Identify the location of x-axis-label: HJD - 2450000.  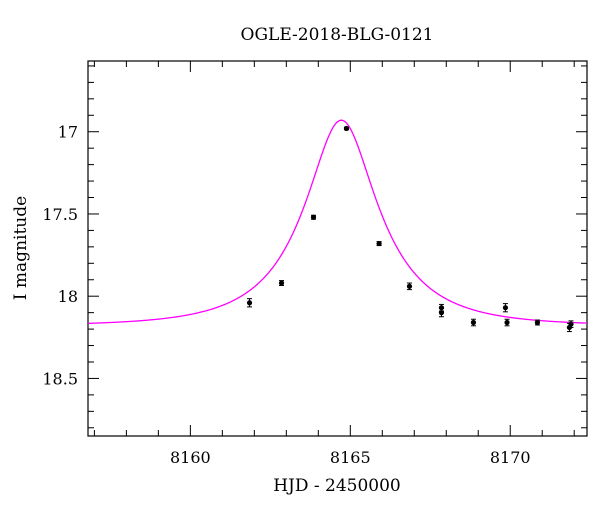
(337, 486).